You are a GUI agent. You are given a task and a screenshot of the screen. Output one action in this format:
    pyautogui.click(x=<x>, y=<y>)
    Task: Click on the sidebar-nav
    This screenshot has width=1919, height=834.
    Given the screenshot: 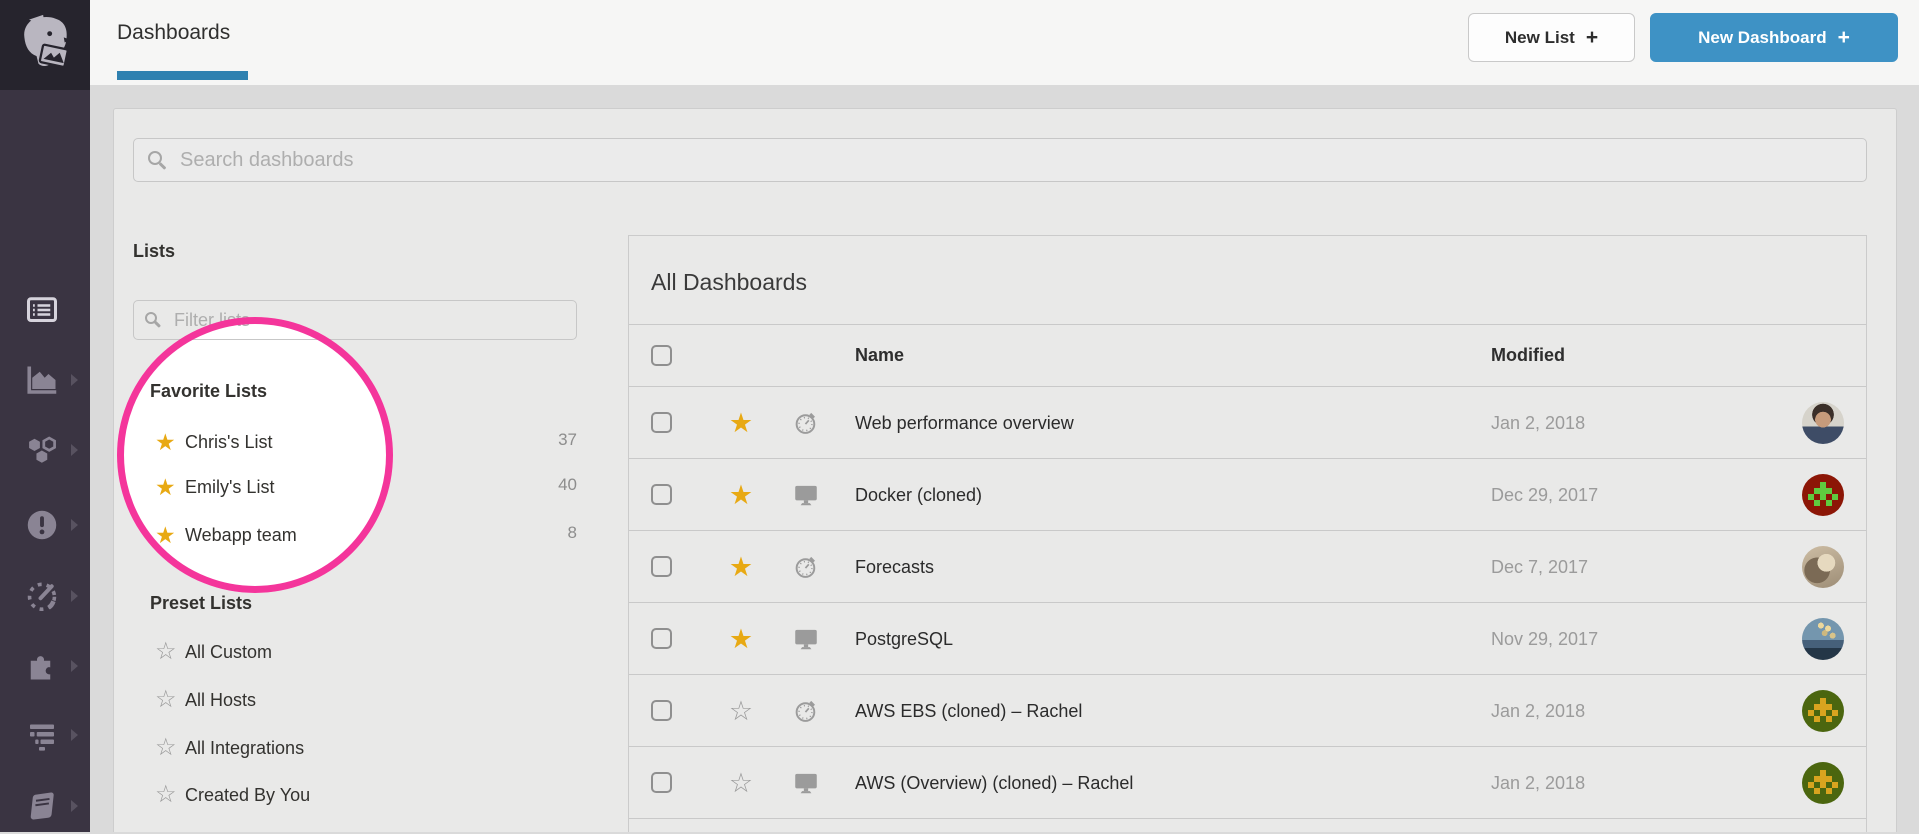 What is the action you would take?
    pyautogui.click(x=45, y=416)
    